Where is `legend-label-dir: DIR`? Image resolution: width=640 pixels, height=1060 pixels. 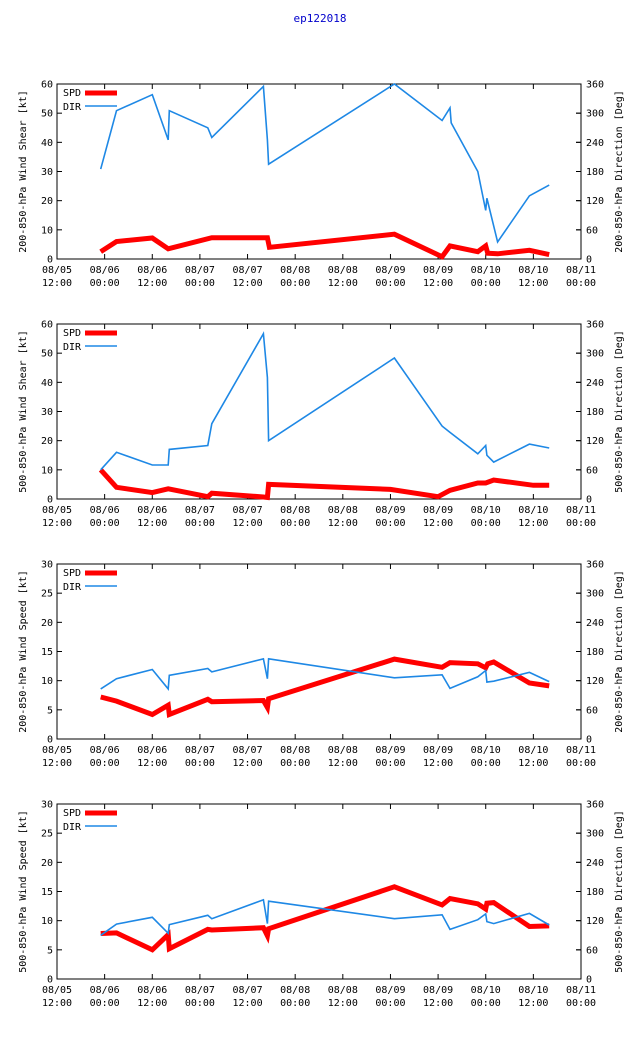
legend-label-dir: DIR is located at coordinates (72, 827).